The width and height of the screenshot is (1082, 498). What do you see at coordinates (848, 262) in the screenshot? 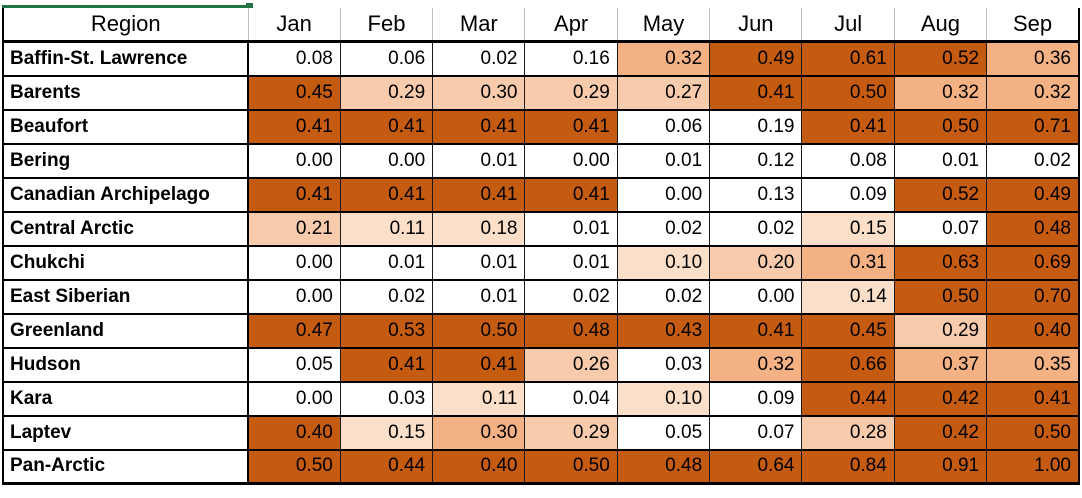
I see `value-cell: 0.31` at bounding box center [848, 262].